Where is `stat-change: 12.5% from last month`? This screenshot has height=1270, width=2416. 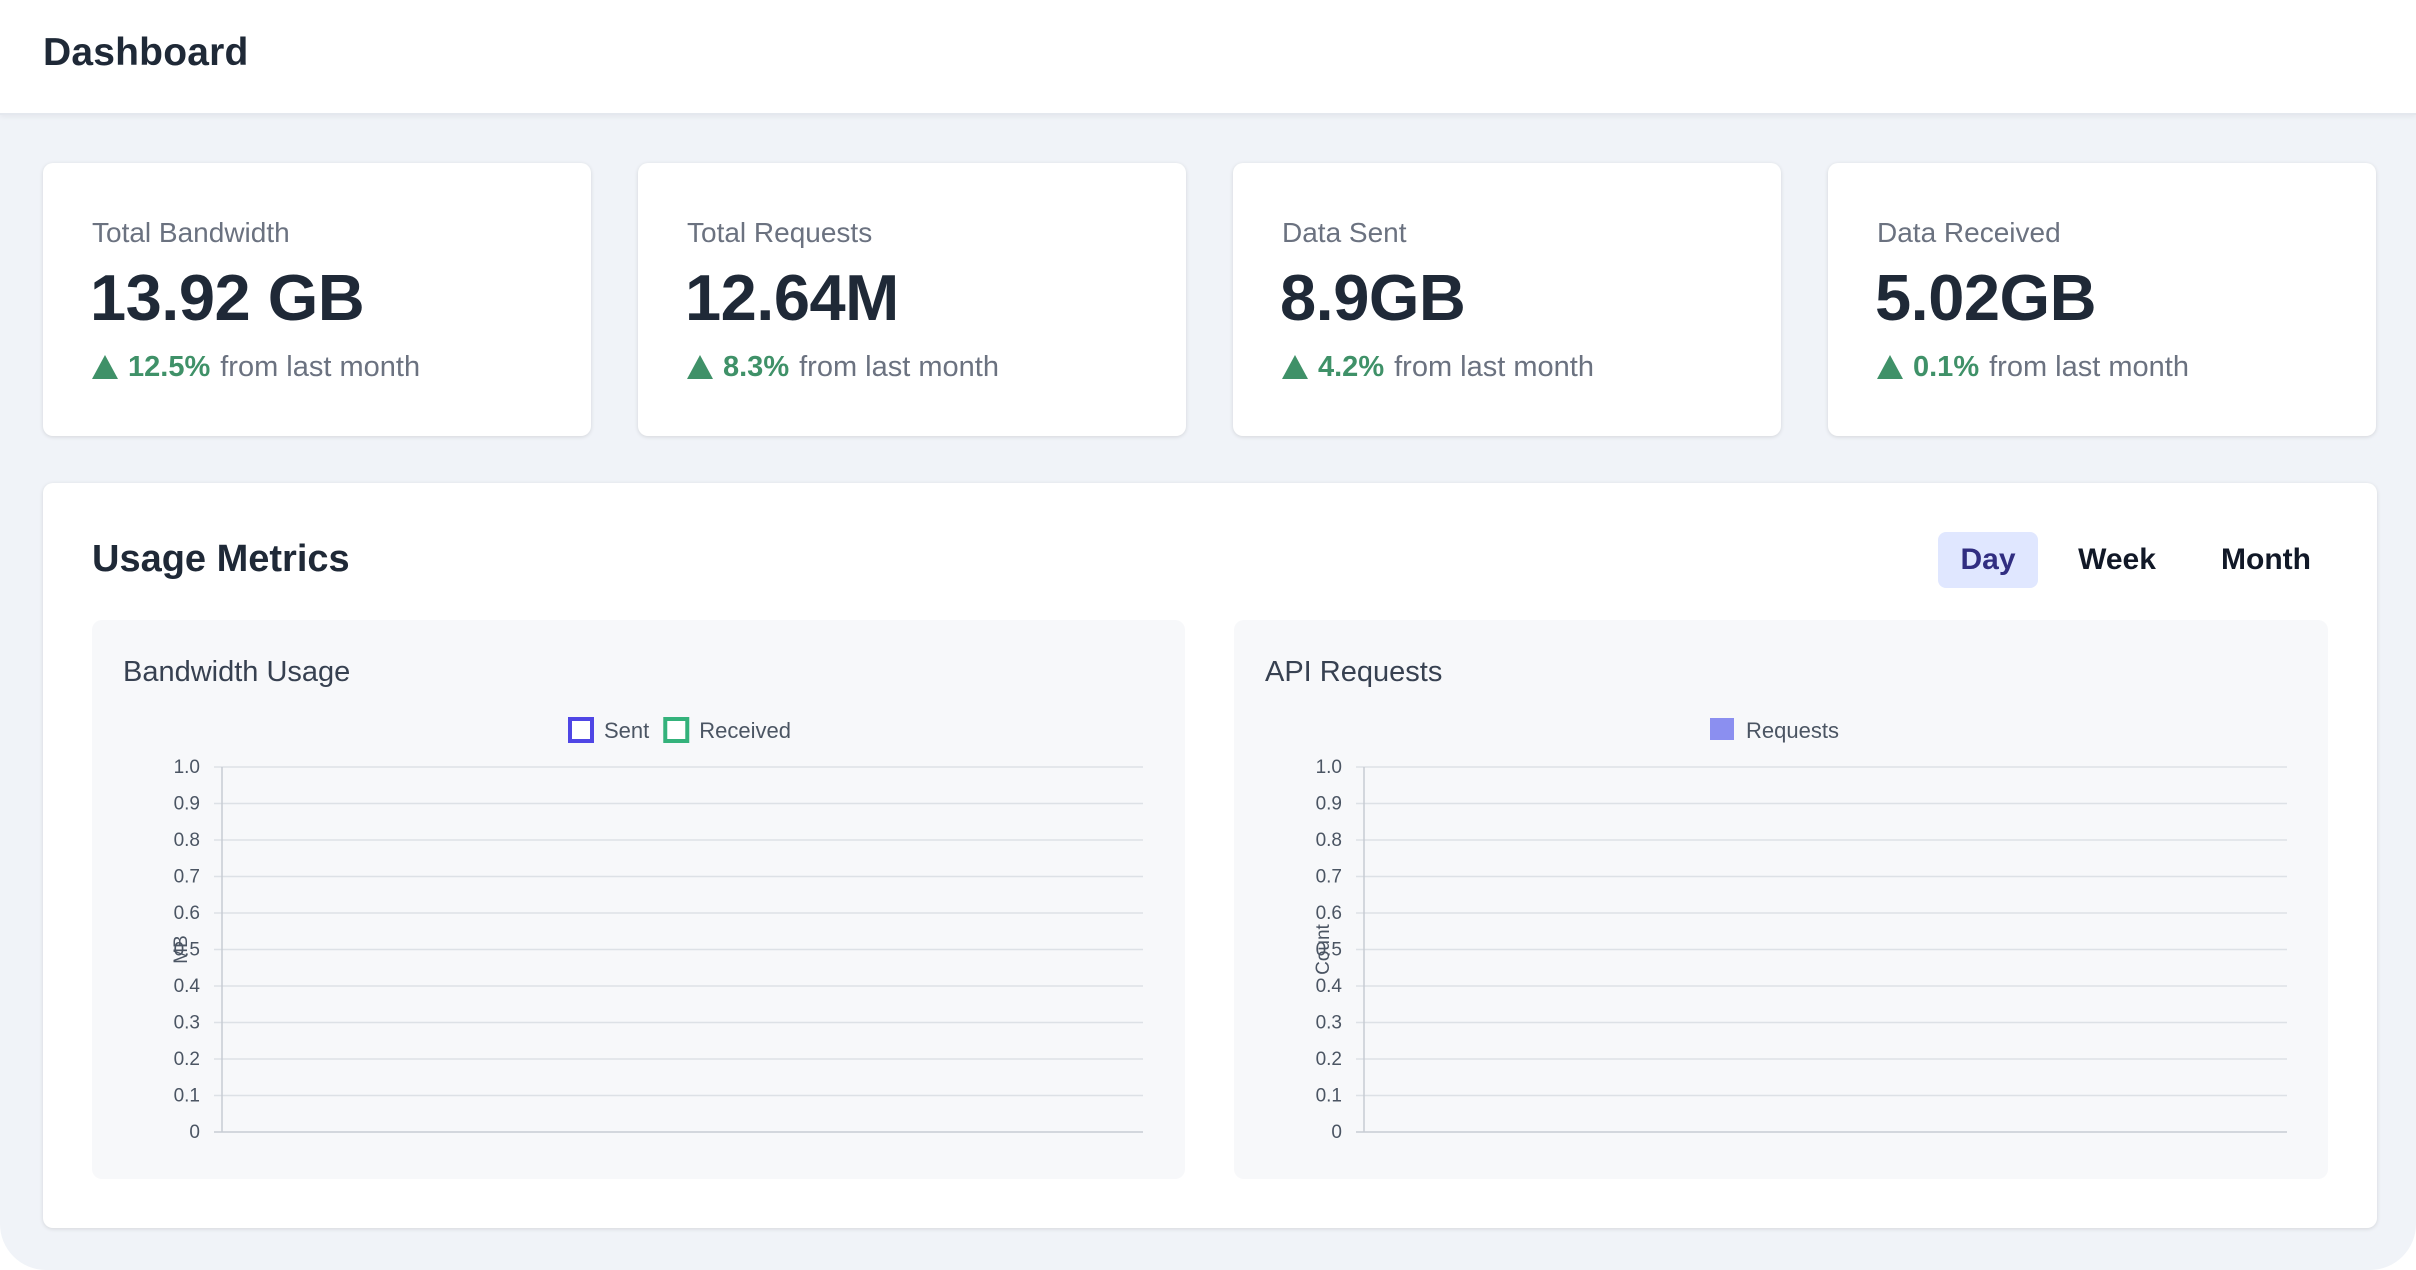
stat-change: 12.5% from last month is located at coordinates (256, 367).